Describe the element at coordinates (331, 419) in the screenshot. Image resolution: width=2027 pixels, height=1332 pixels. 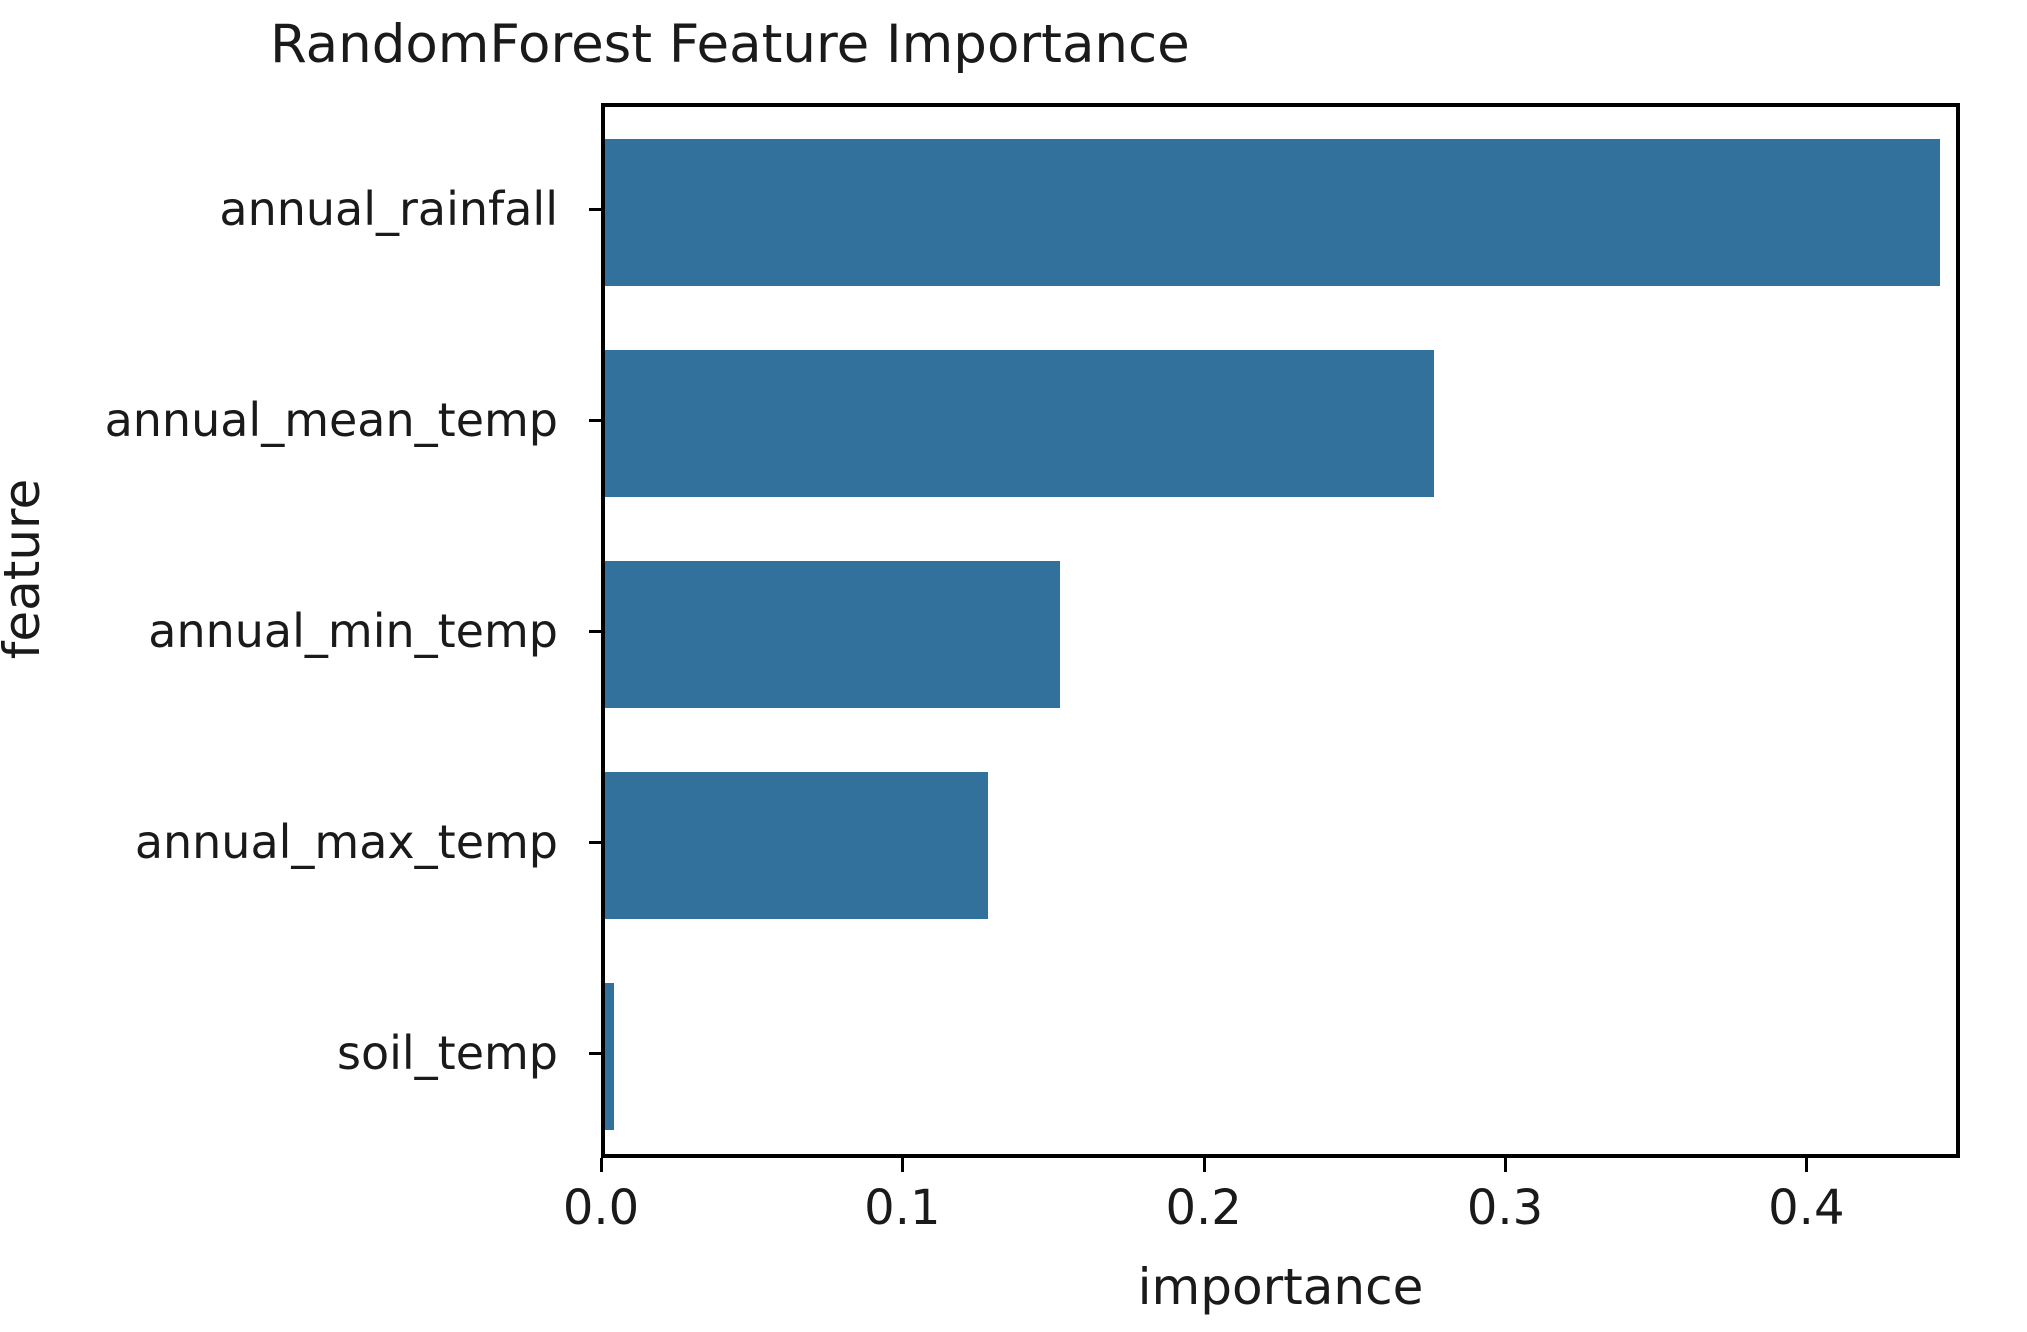
I see `y-tick-label-annual-mean-temp: annual_mean_temp` at that location.